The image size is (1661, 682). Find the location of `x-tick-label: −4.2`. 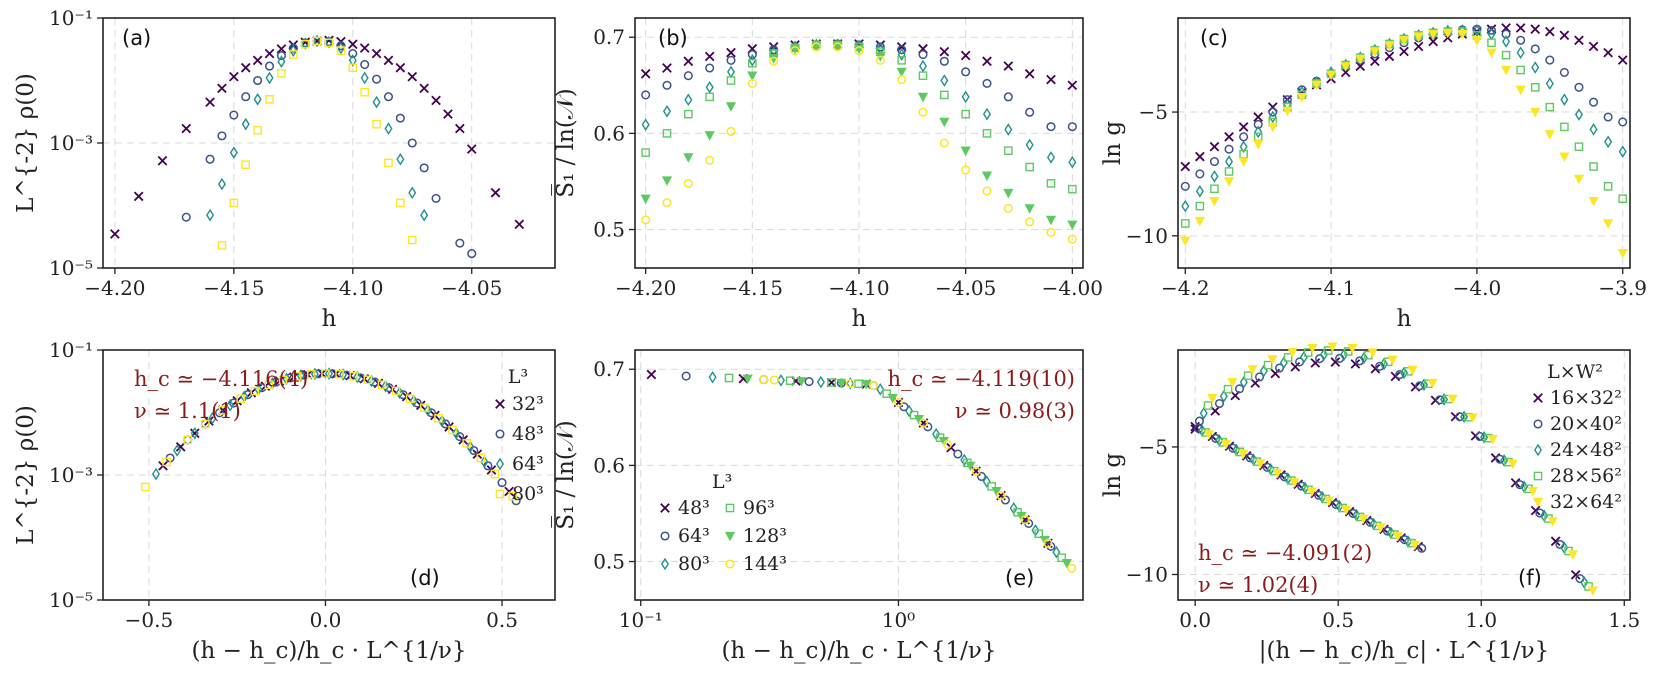

x-tick-label: −4.2 is located at coordinates (1185, 288).